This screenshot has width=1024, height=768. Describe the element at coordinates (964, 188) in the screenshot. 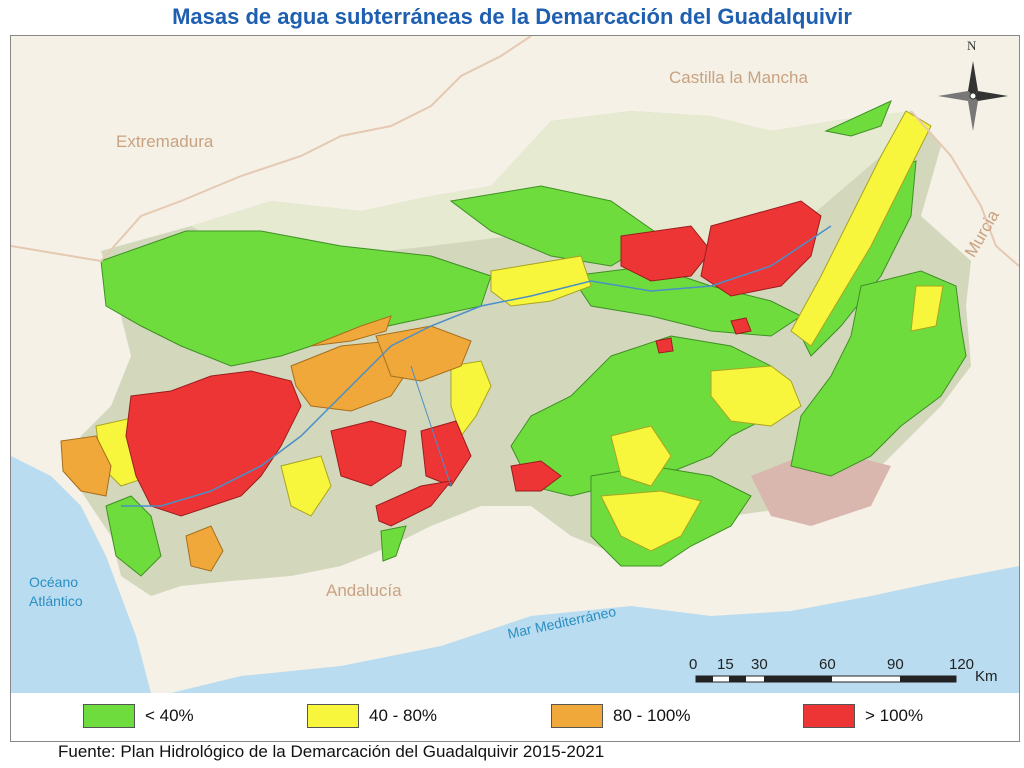

I see `region-border-east` at that location.